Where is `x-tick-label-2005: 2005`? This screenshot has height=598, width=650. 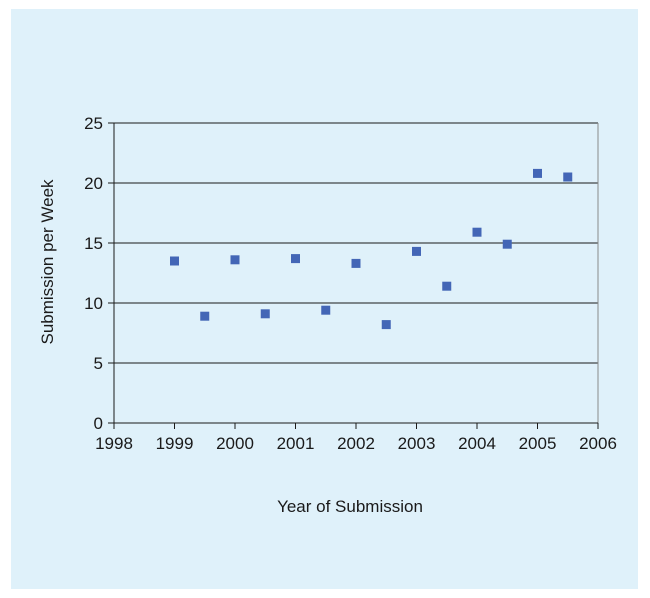
x-tick-label-2005: 2005 is located at coordinates (538, 443).